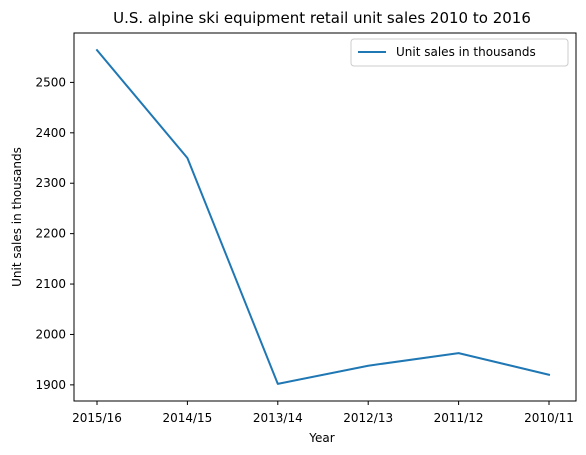 The width and height of the screenshot is (586, 455). I want to click on y-axis: 1900 2000 2100 2200 2300 2400 2500, so click(54, 233).